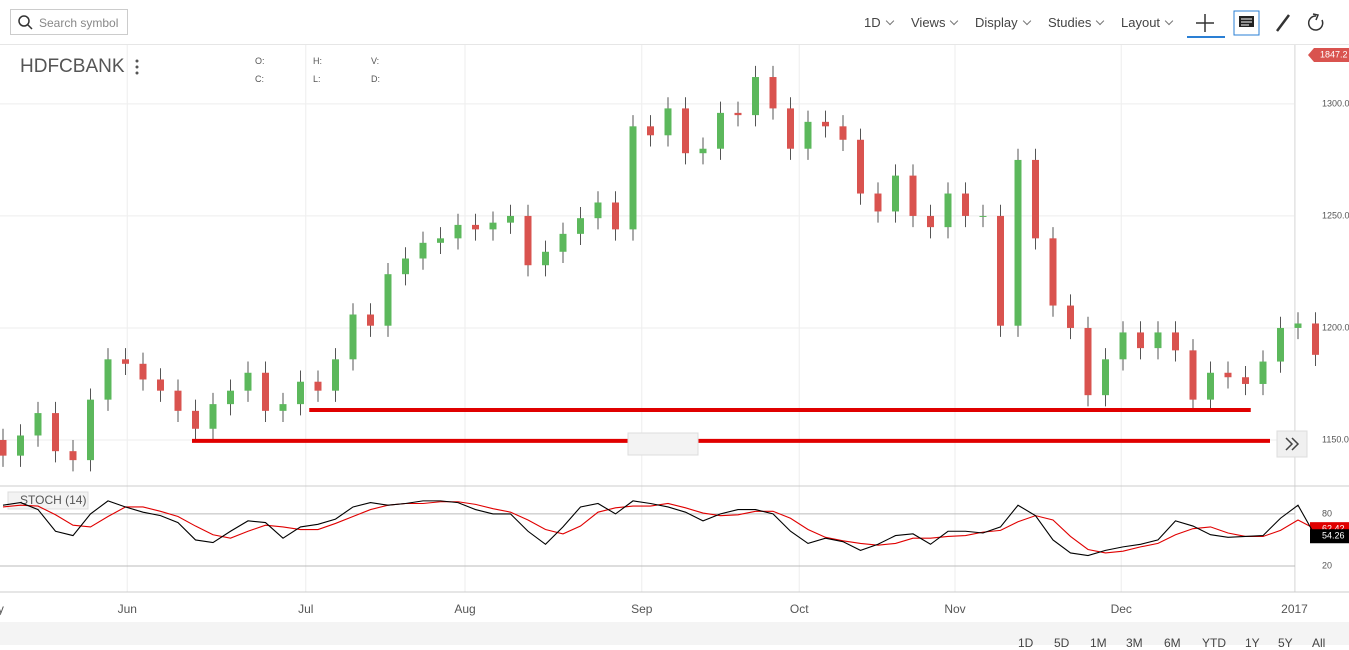 The image size is (1349, 650). Describe the element at coordinates (663, 444) in the screenshot. I see `zoom-control` at that location.